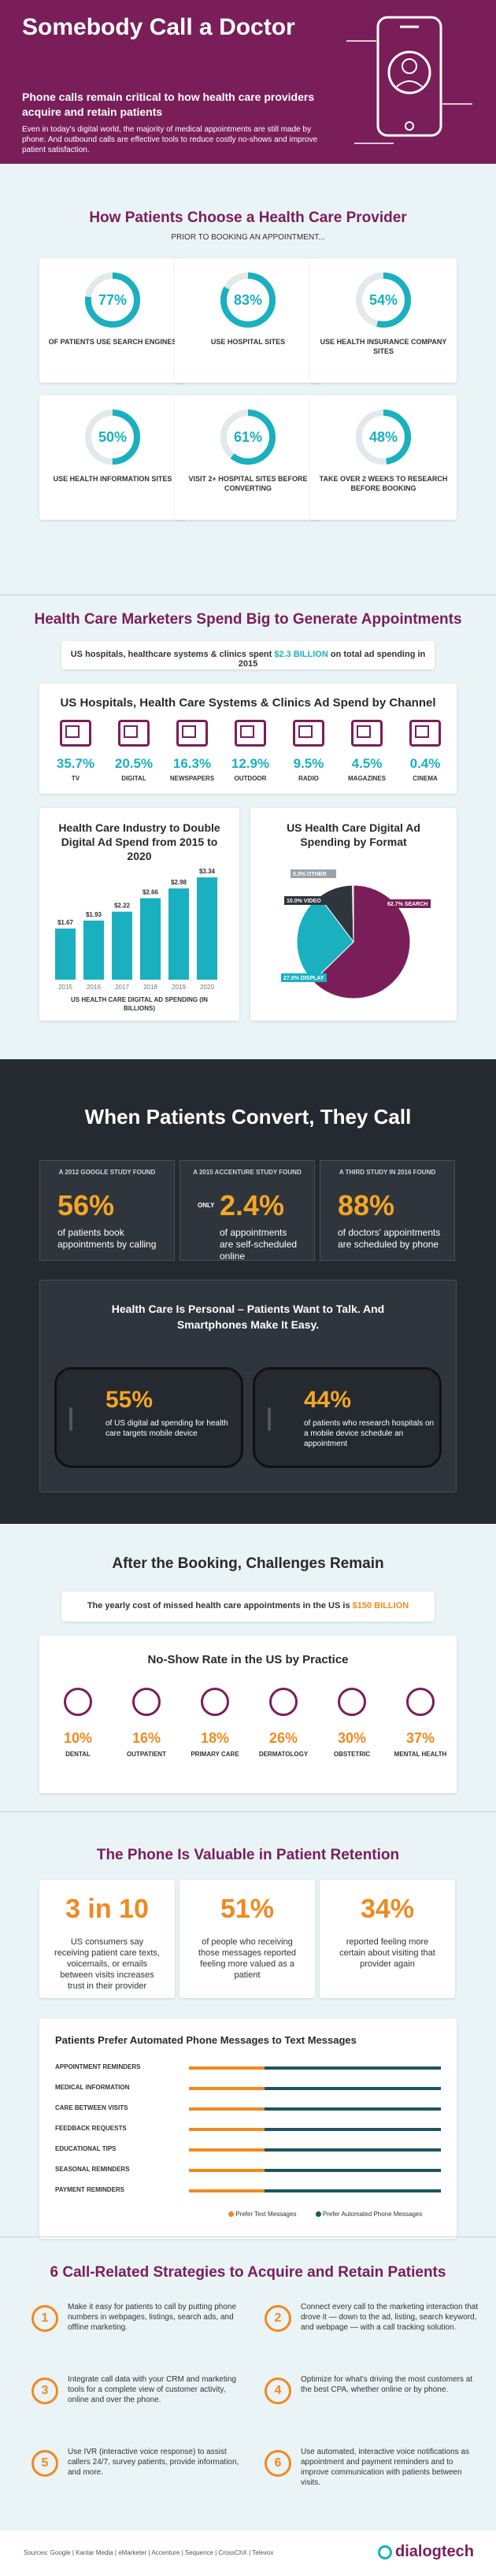  I want to click on bar-value-label: $2.22, so click(122, 906).